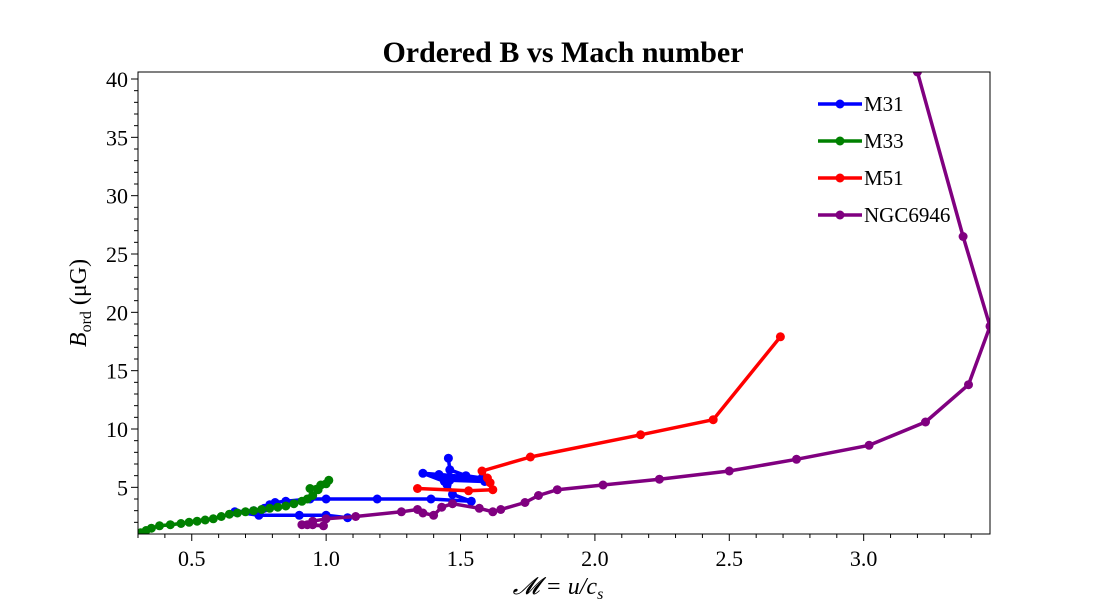 This screenshot has height=600, width=1100. Describe the element at coordinates (326, 558) in the screenshot. I see `x-tick-label: 1.0` at that location.